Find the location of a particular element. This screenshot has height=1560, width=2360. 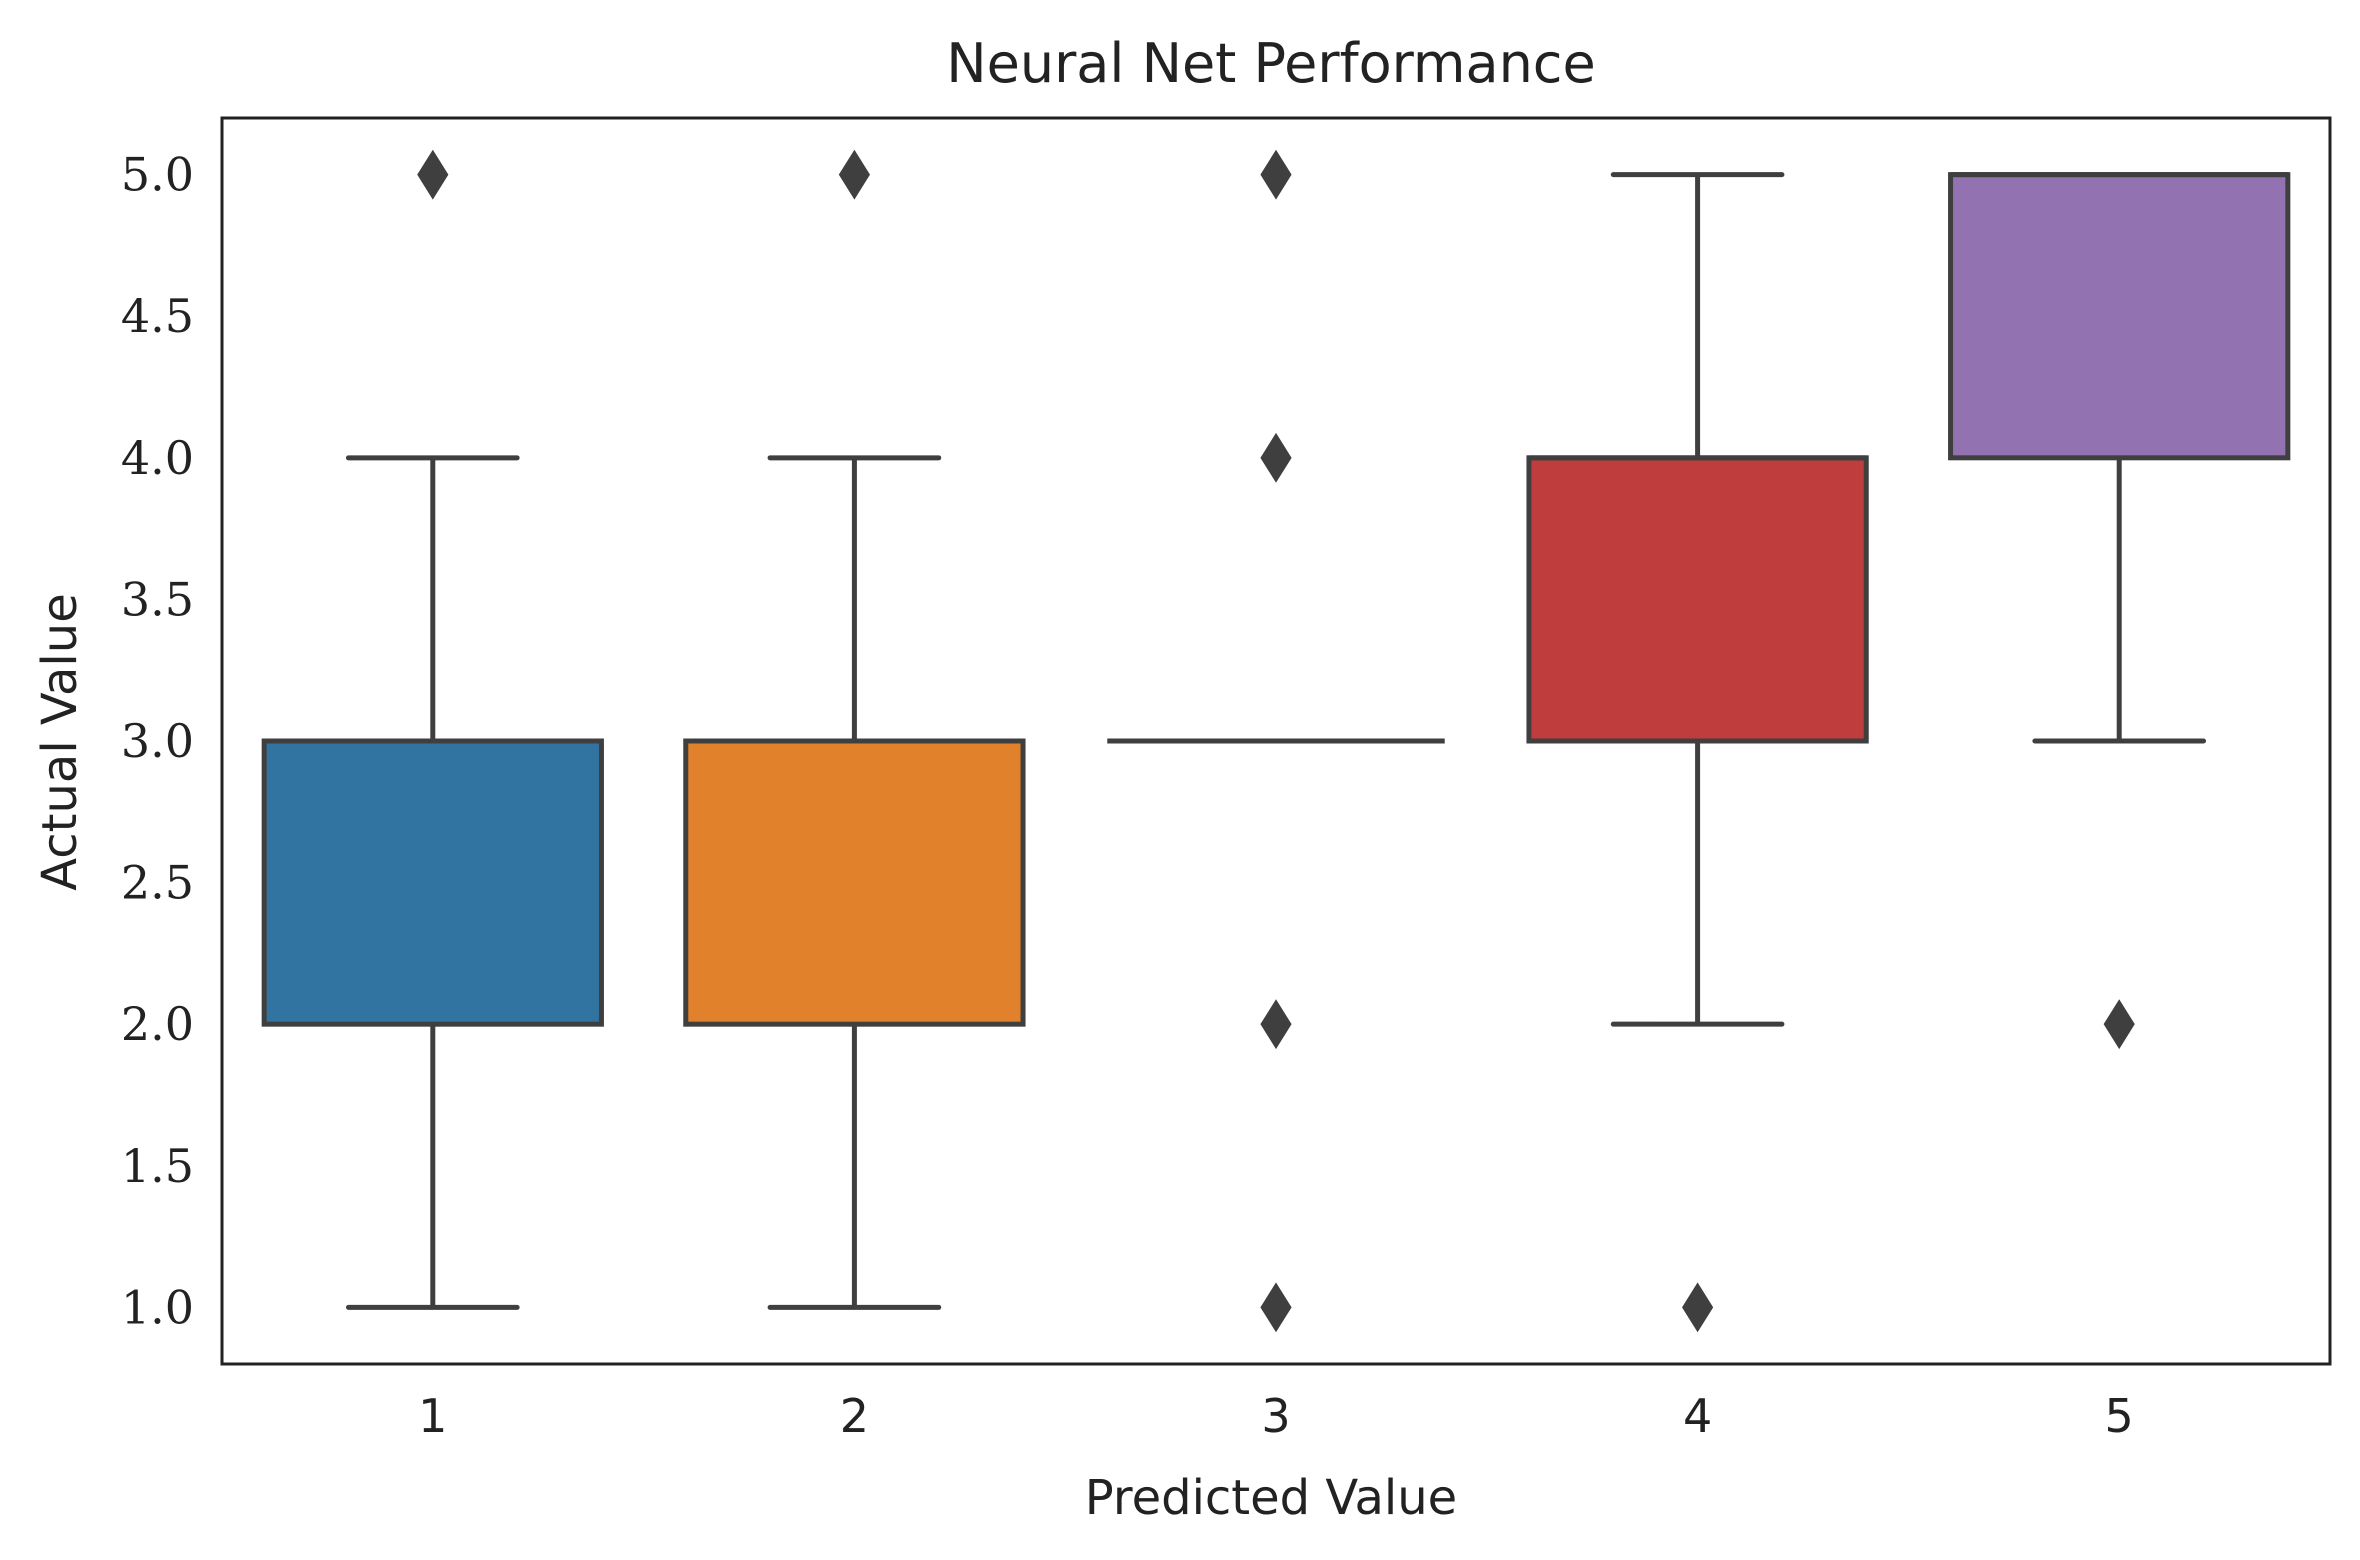

y-tick-label: 4.0 is located at coordinates (157, 458).